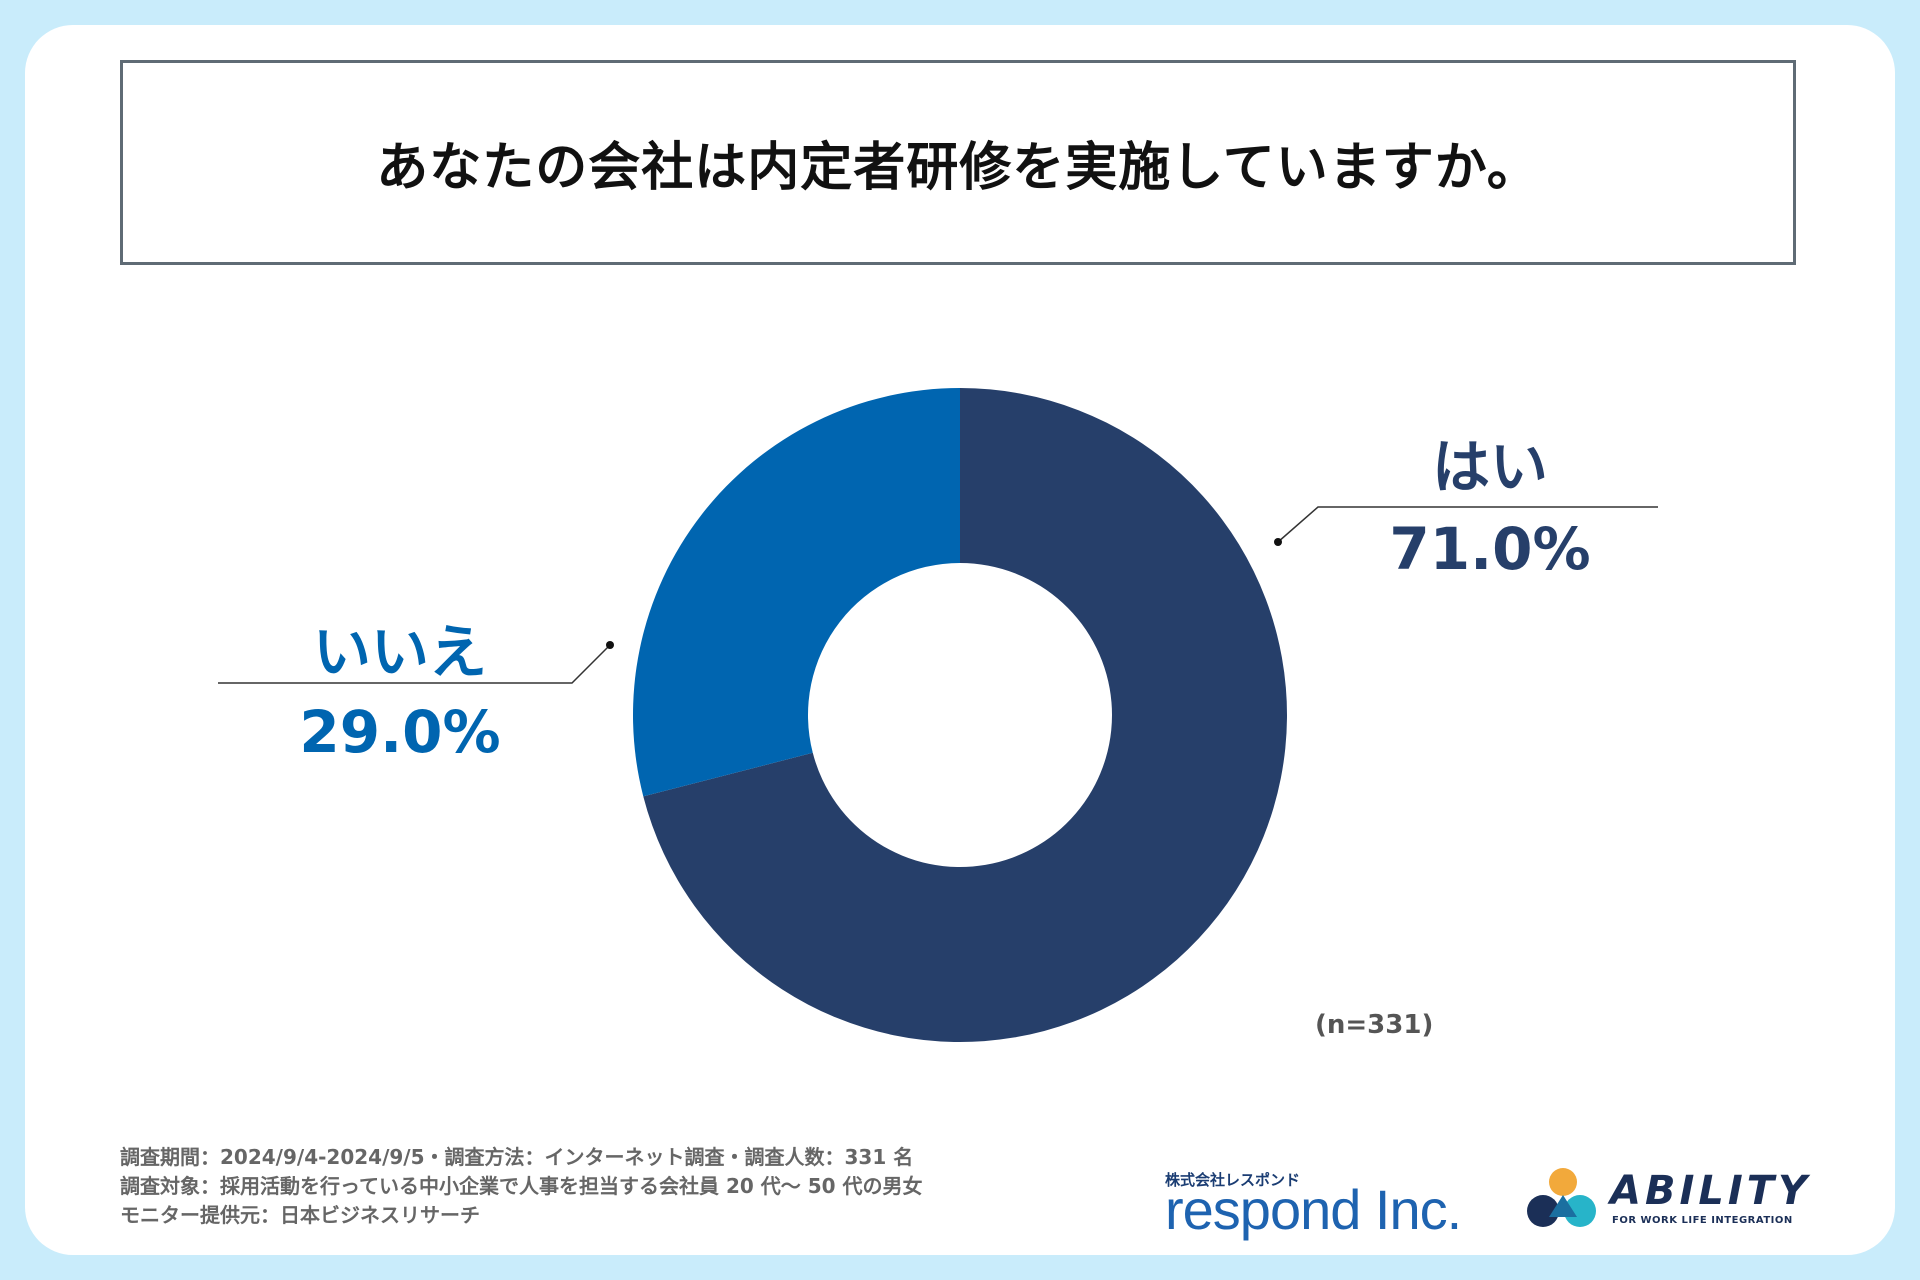 The width and height of the screenshot is (1920, 1280). Describe the element at coordinates (1278, 542) in the screenshot. I see `leader-yes-dot` at that location.